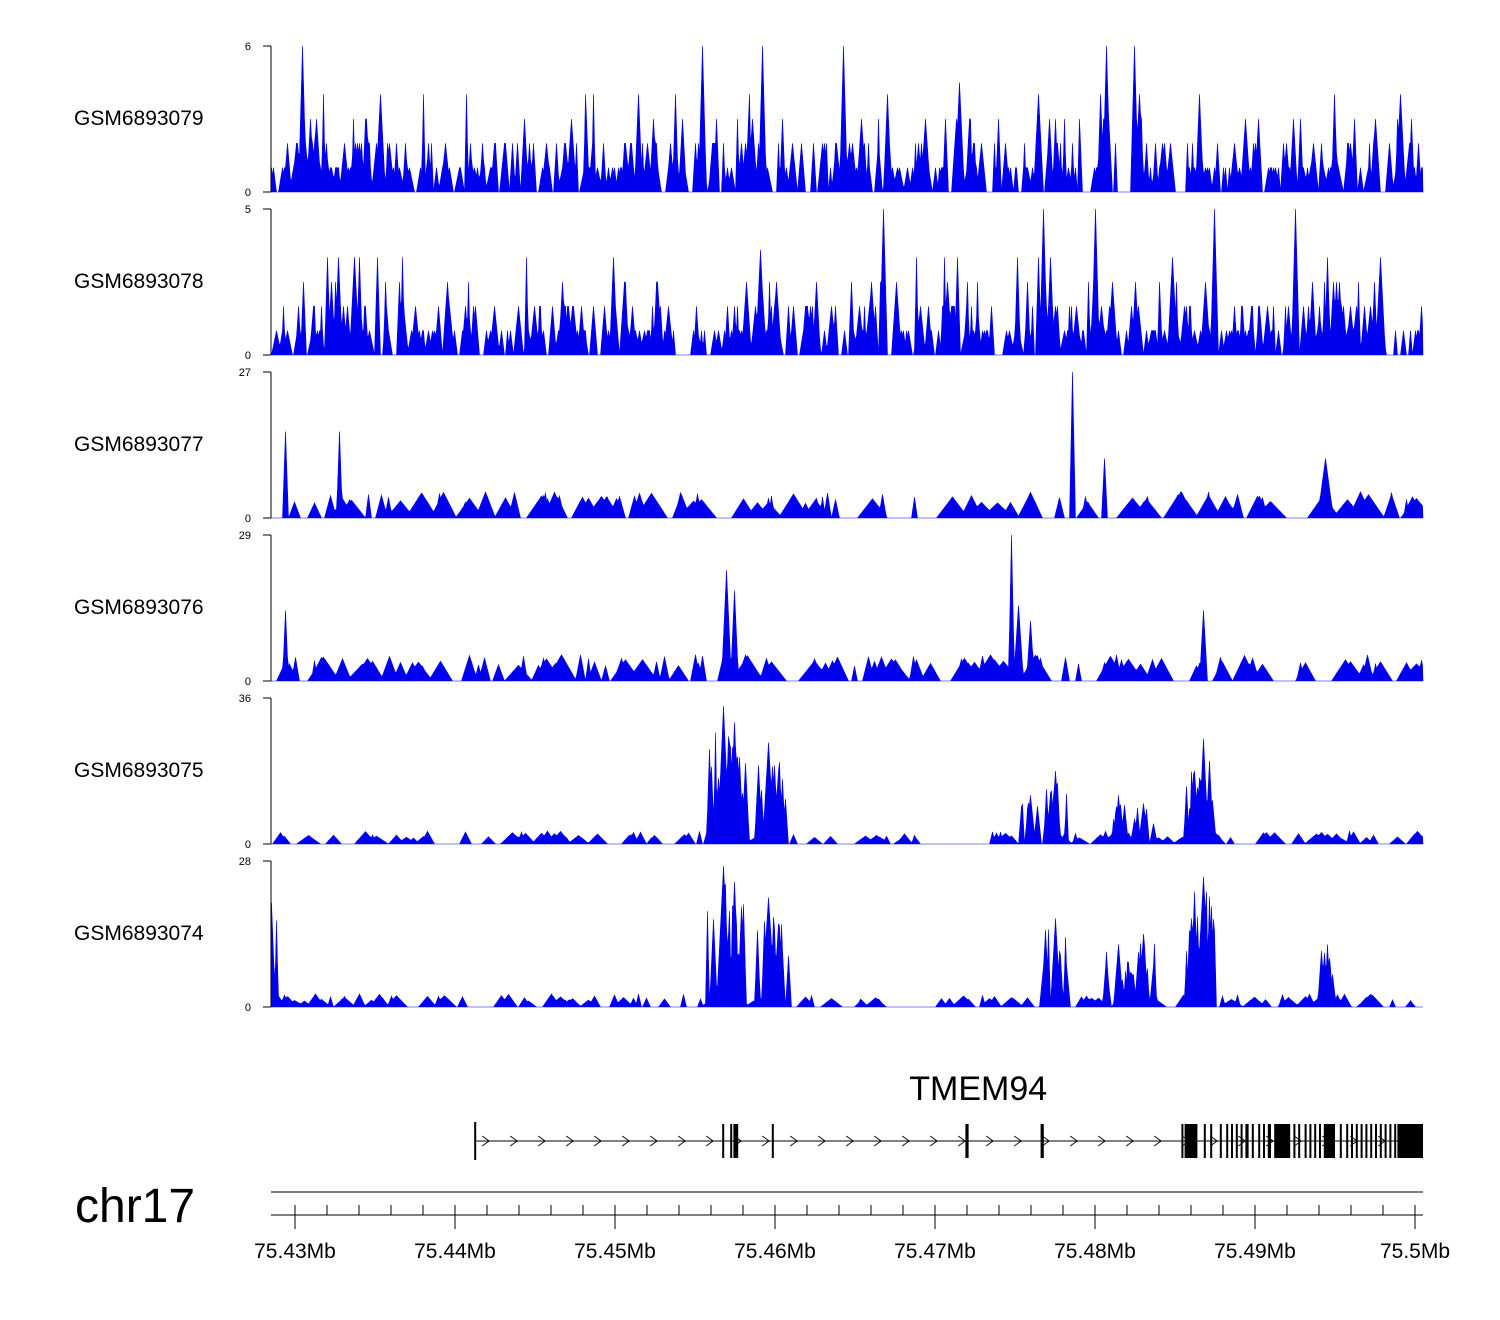  Describe the element at coordinates (615, 1251) in the screenshot. I see `x-tick-label: 75.45Mb` at that location.